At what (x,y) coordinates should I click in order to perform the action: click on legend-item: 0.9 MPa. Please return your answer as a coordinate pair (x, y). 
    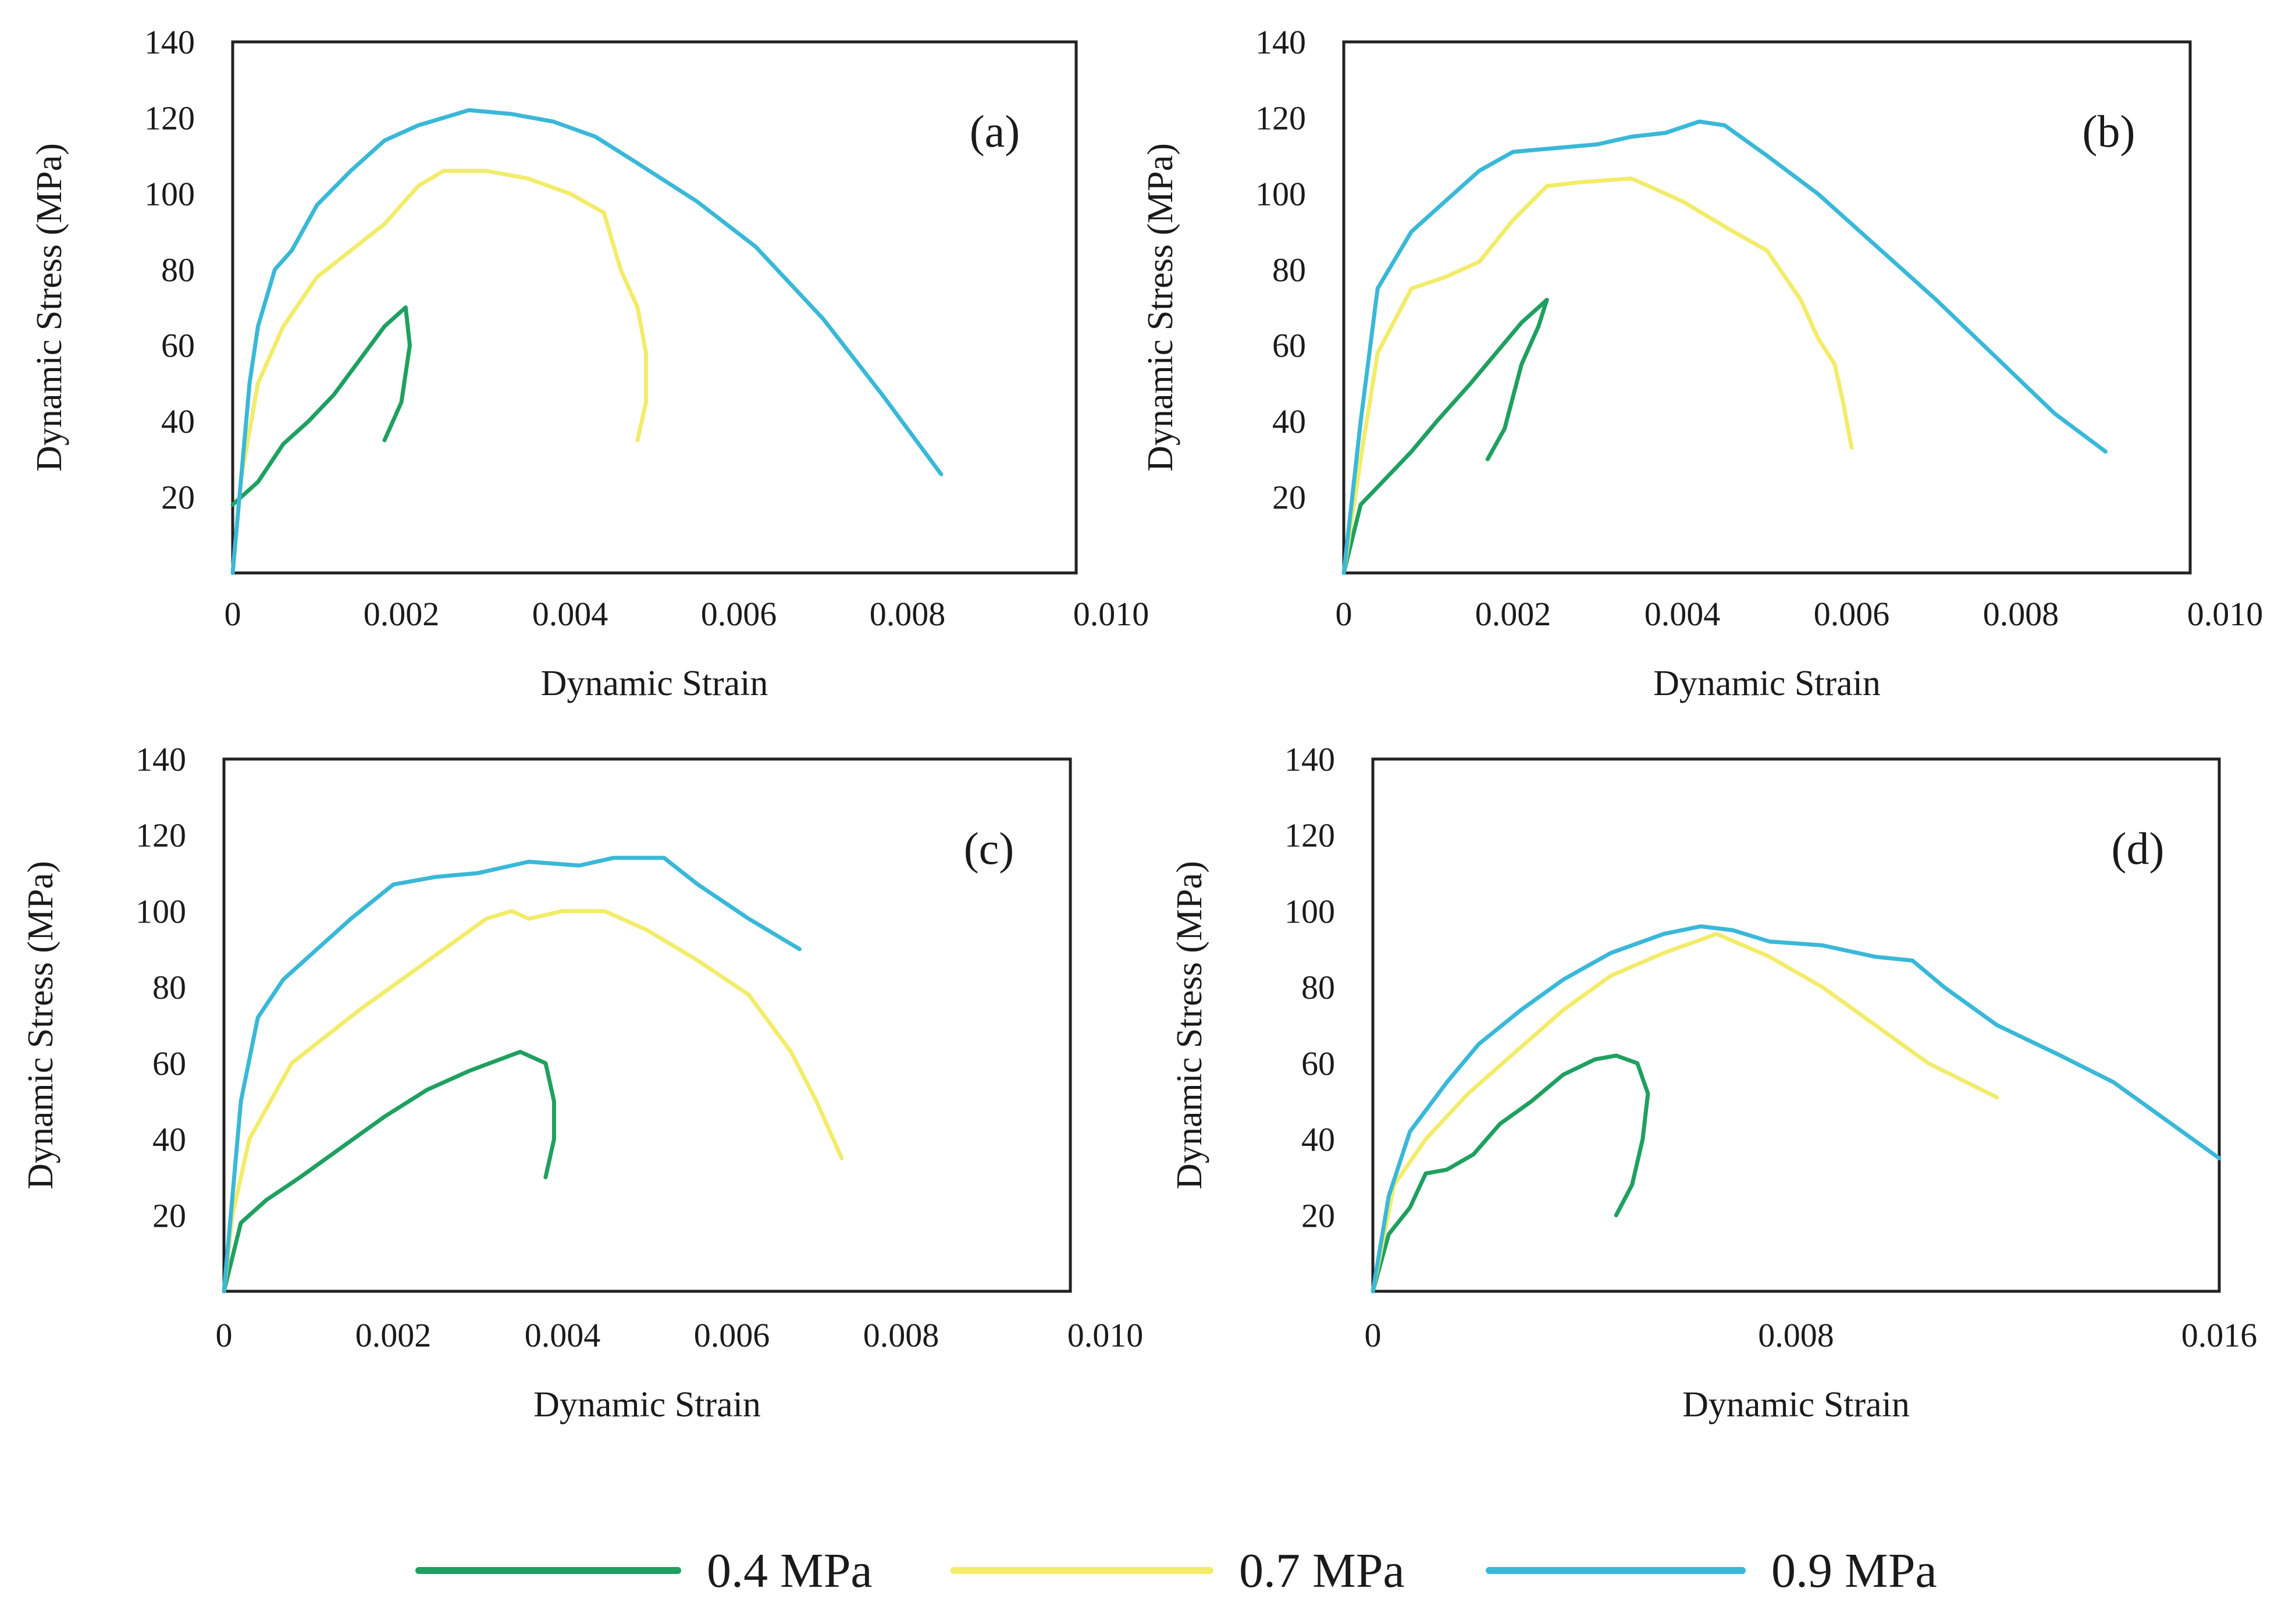
    Looking at the image, I should click on (1711, 1571).